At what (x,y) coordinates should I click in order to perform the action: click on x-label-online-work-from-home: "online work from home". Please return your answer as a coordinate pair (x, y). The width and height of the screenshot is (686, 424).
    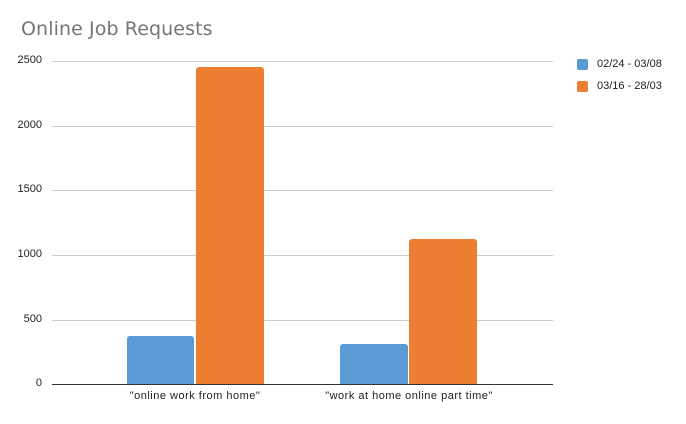
    Looking at the image, I should click on (195, 396).